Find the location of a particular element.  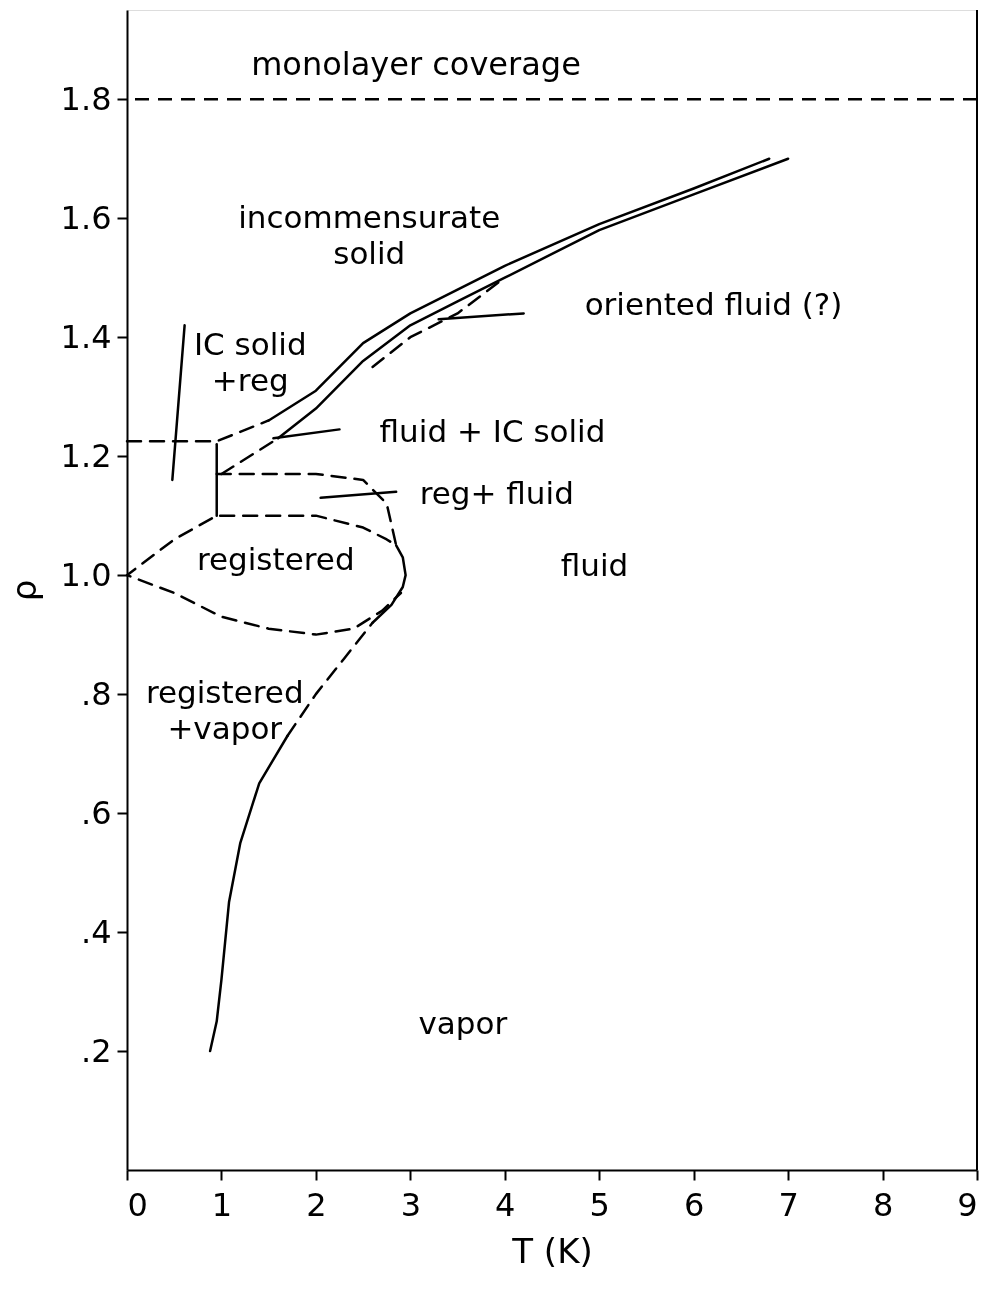

annotation: oriented fluid (?) is located at coordinates (713, 303).